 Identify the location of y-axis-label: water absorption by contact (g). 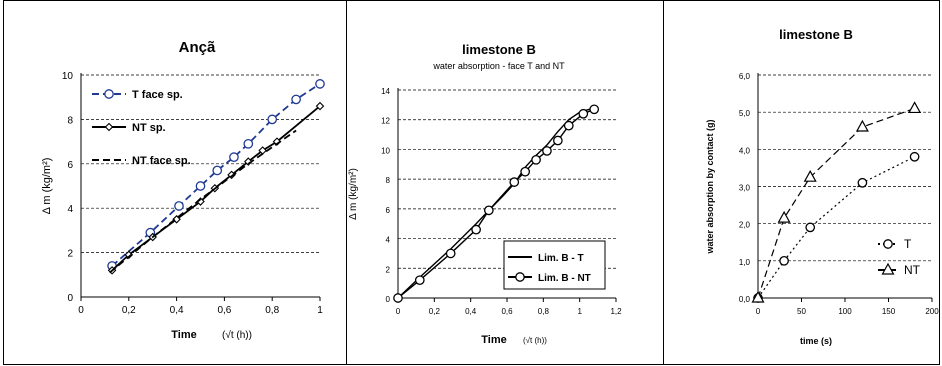
(710, 186).